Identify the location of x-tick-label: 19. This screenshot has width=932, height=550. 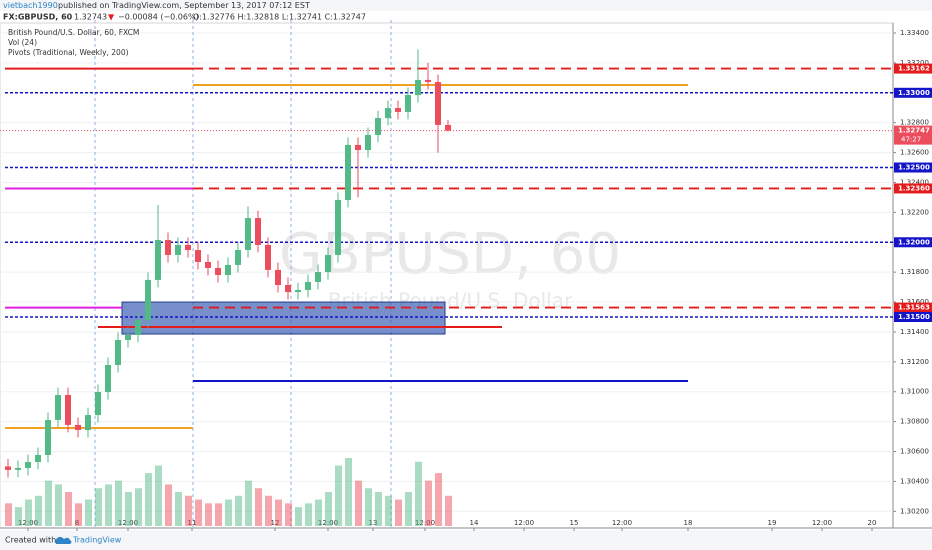
(772, 523).